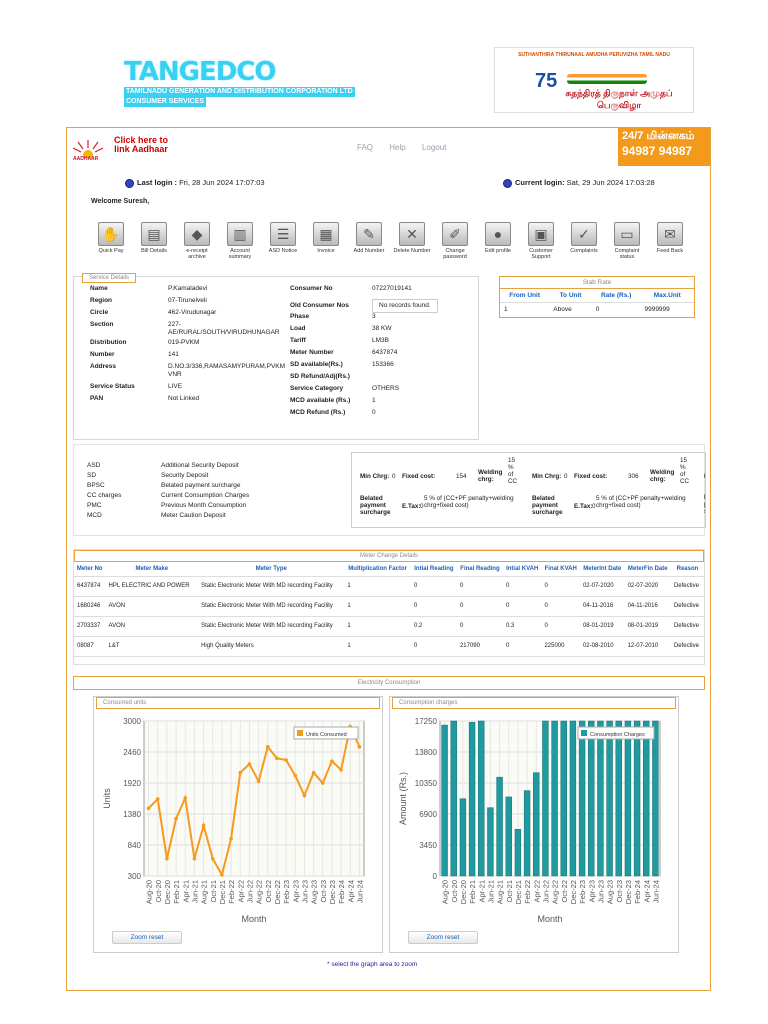 Image resolution: width=768 pixels, height=1024 pixels. Describe the element at coordinates (463, 892) in the screenshot. I see `x-tick-label: Dec-20` at that location.